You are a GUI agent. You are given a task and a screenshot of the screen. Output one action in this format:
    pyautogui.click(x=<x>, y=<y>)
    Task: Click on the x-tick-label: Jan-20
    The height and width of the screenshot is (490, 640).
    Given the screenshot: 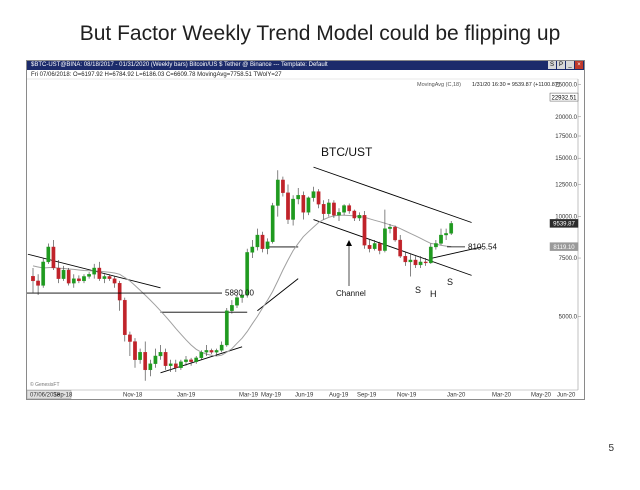 What is the action you would take?
    pyautogui.click(x=456, y=396)
    